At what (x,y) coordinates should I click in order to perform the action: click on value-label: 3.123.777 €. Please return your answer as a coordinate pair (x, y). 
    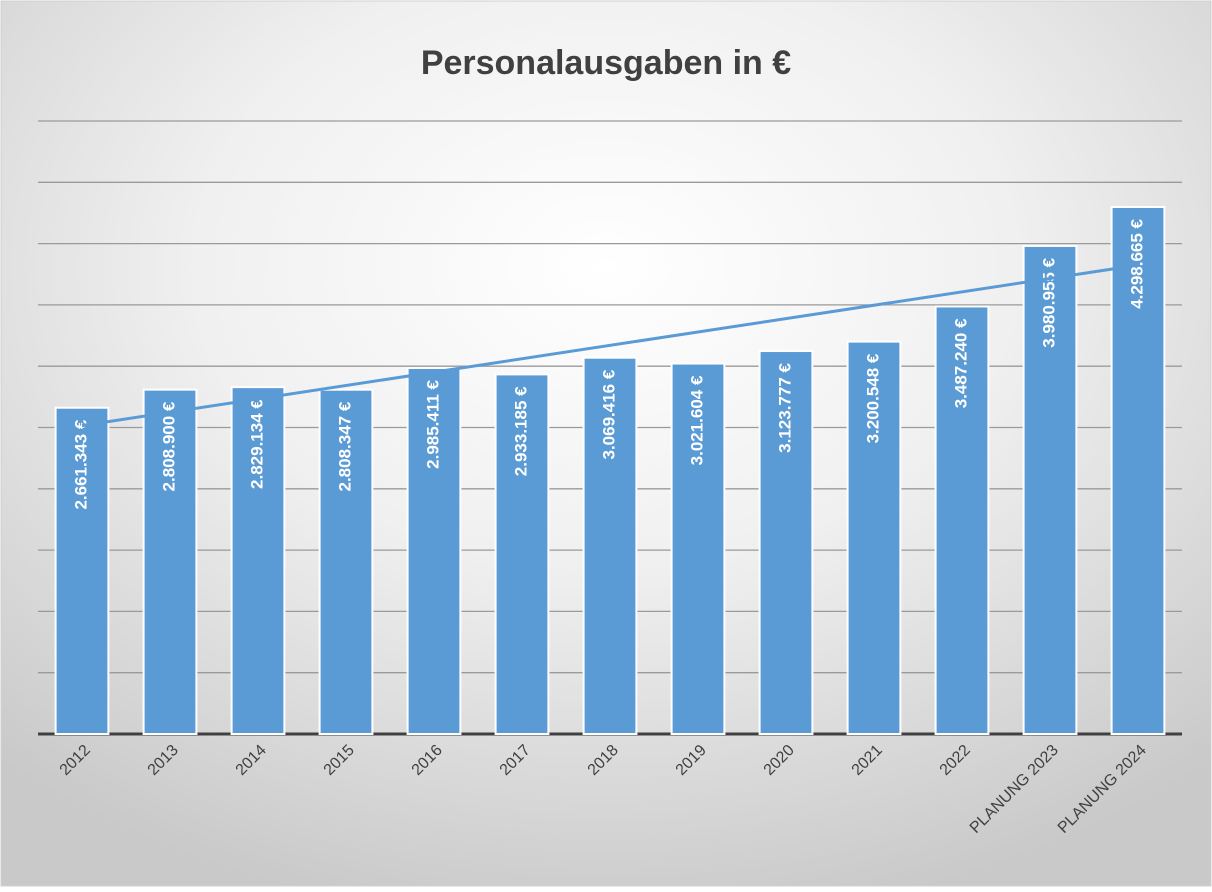
    Looking at the image, I should click on (784, 407).